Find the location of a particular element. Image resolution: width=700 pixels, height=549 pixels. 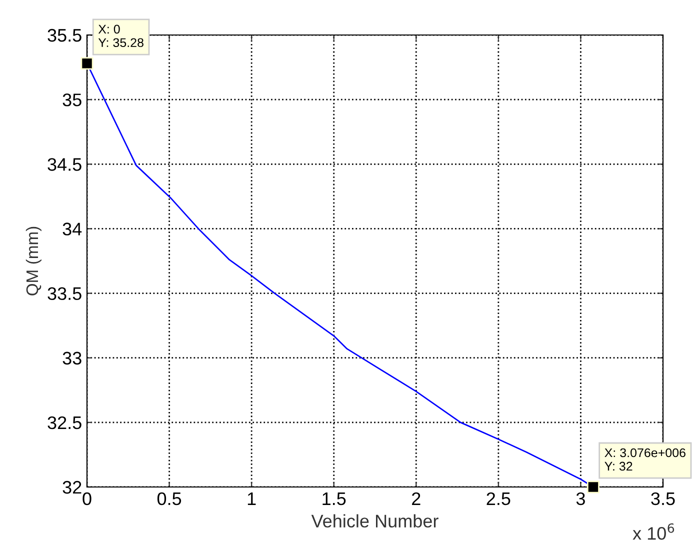

annotation: X: 0 Y: 35.28 is located at coordinates (121, 36).